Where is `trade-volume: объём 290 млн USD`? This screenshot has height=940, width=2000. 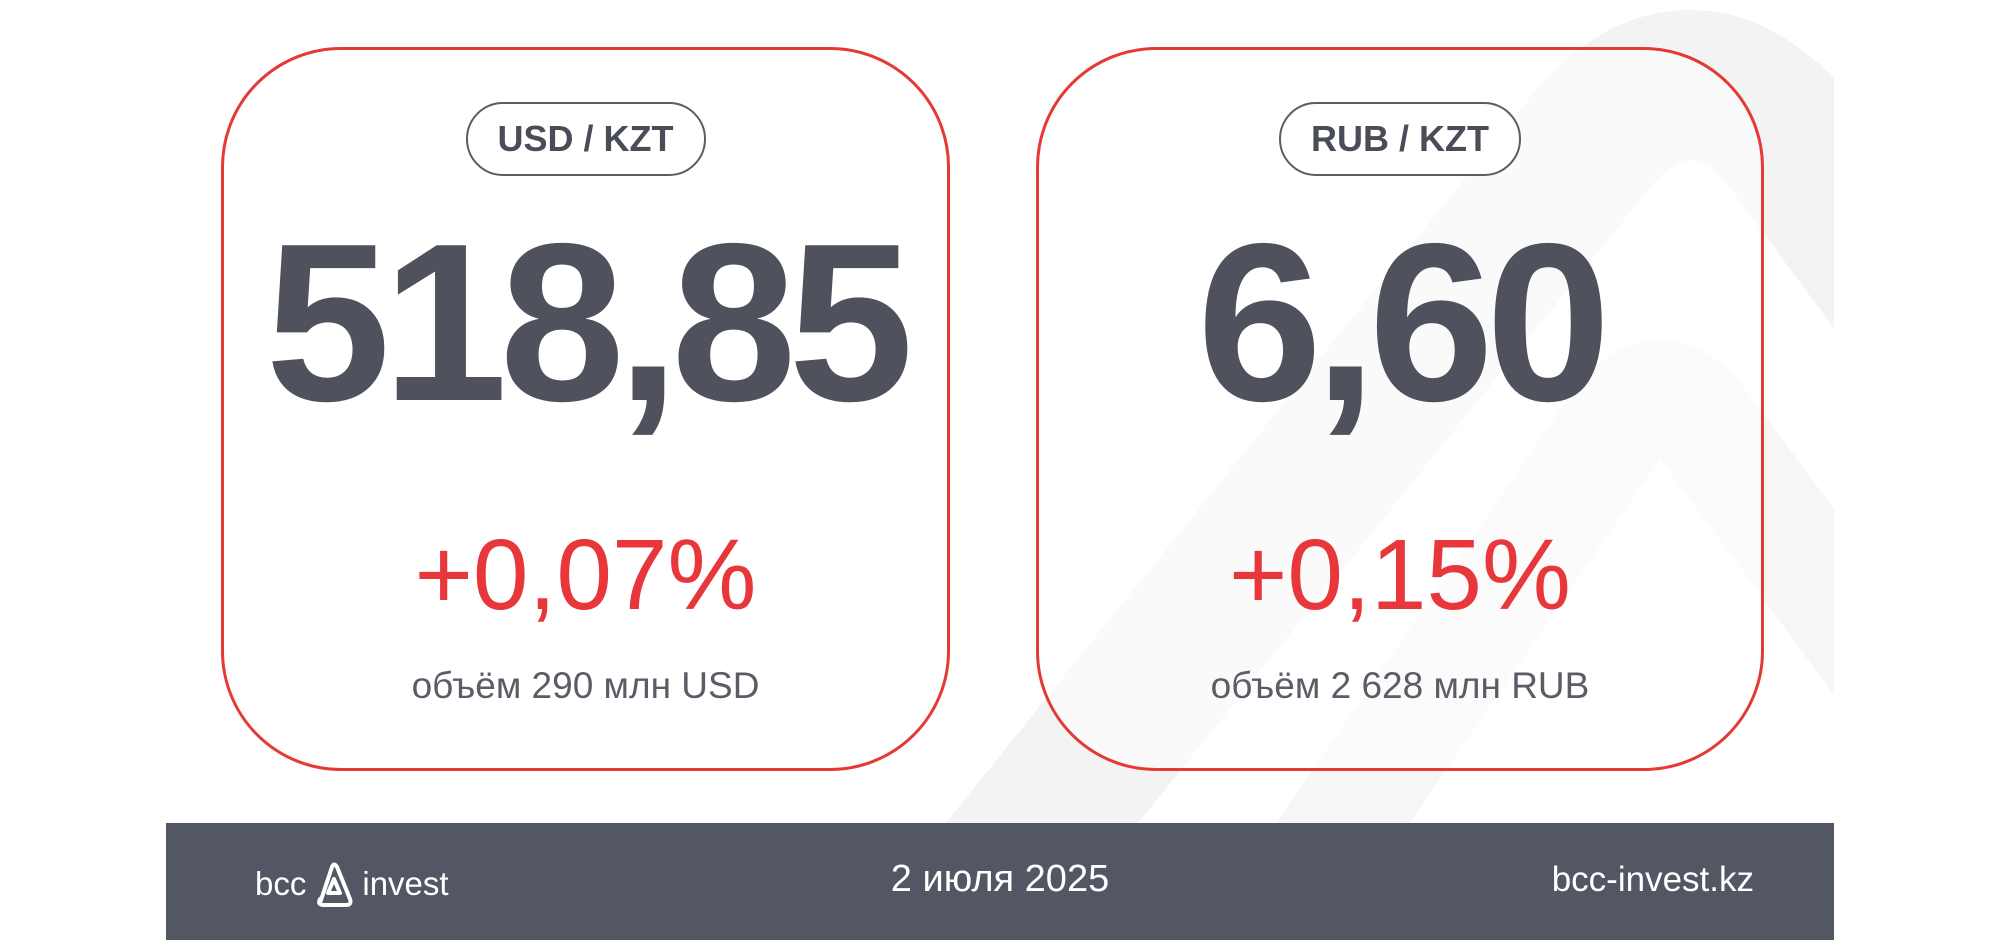
trade-volume: объём 290 млн USD is located at coordinates (585, 685).